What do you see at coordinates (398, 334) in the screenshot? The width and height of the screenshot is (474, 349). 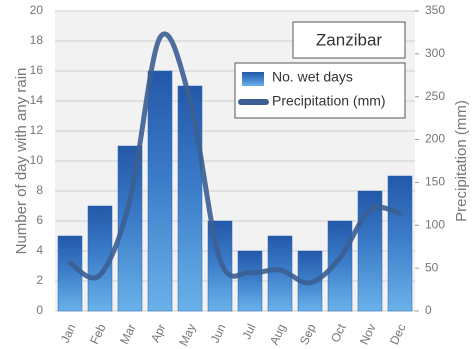 I see `x-tick-label: Dec` at bounding box center [398, 334].